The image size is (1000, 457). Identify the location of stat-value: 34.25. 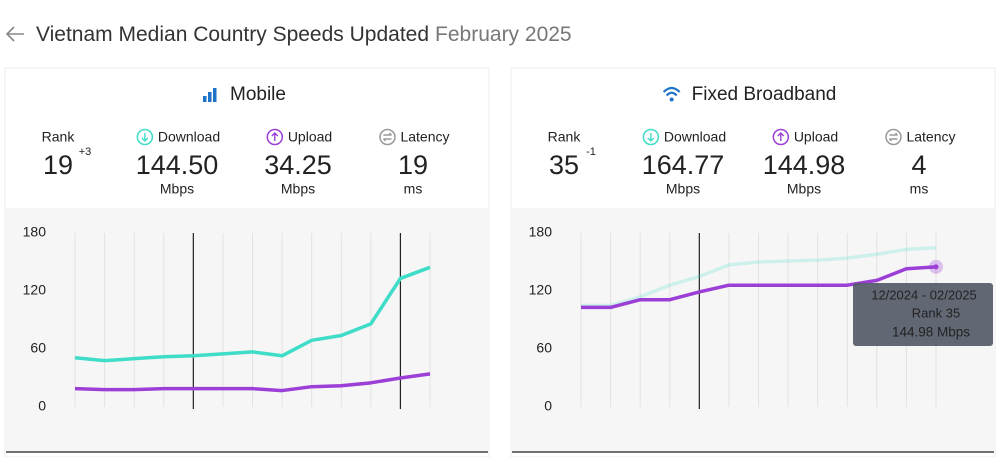
(298, 165).